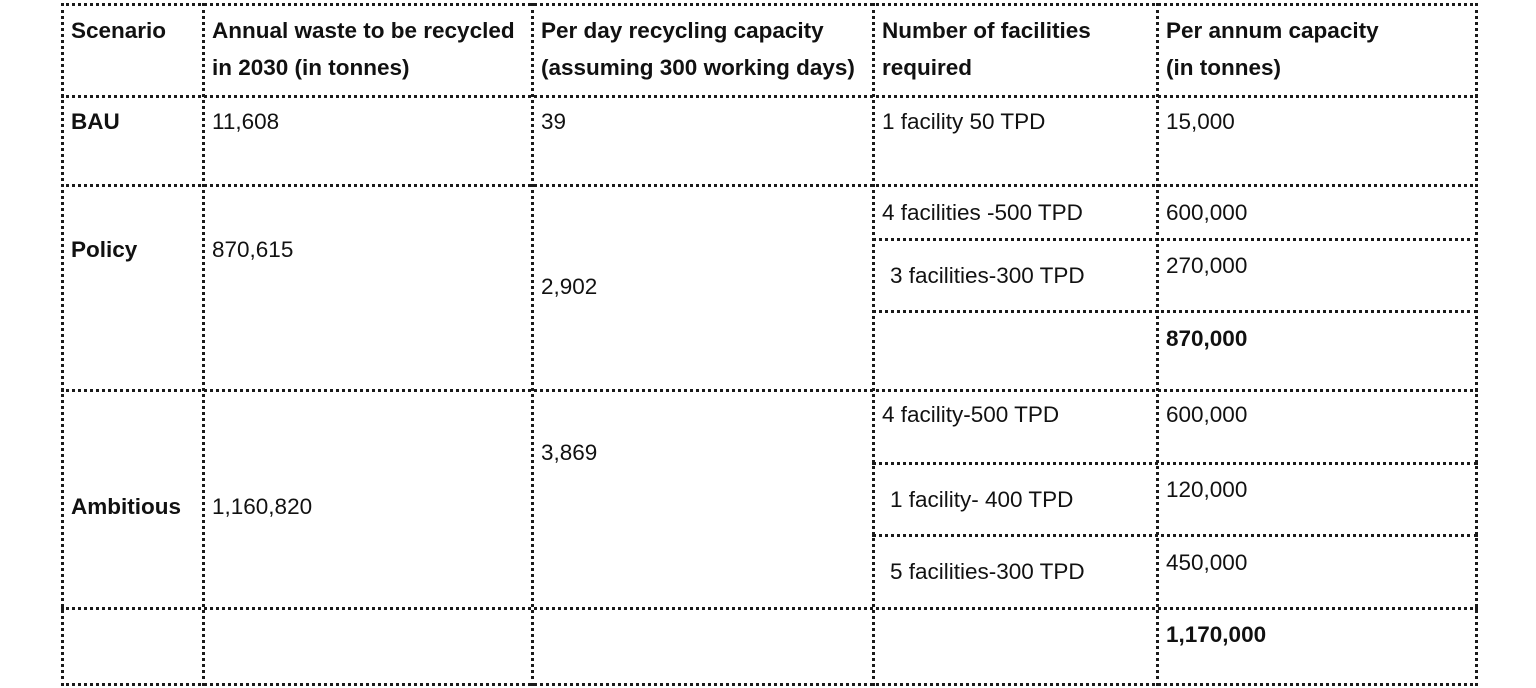 This screenshot has width=1536, height=688. Describe the element at coordinates (964, 121) in the screenshot. I see `bau-facility-1: 1 facility 50 TPD` at that location.